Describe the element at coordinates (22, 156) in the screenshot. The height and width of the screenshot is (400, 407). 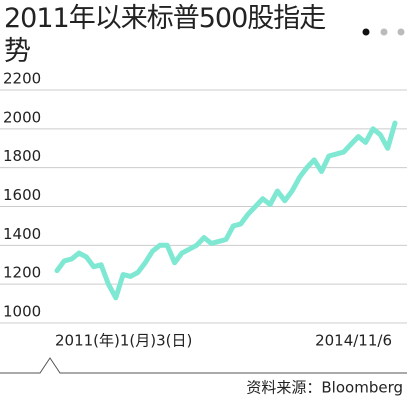
I see `y-tick-label: 1800` at that location.